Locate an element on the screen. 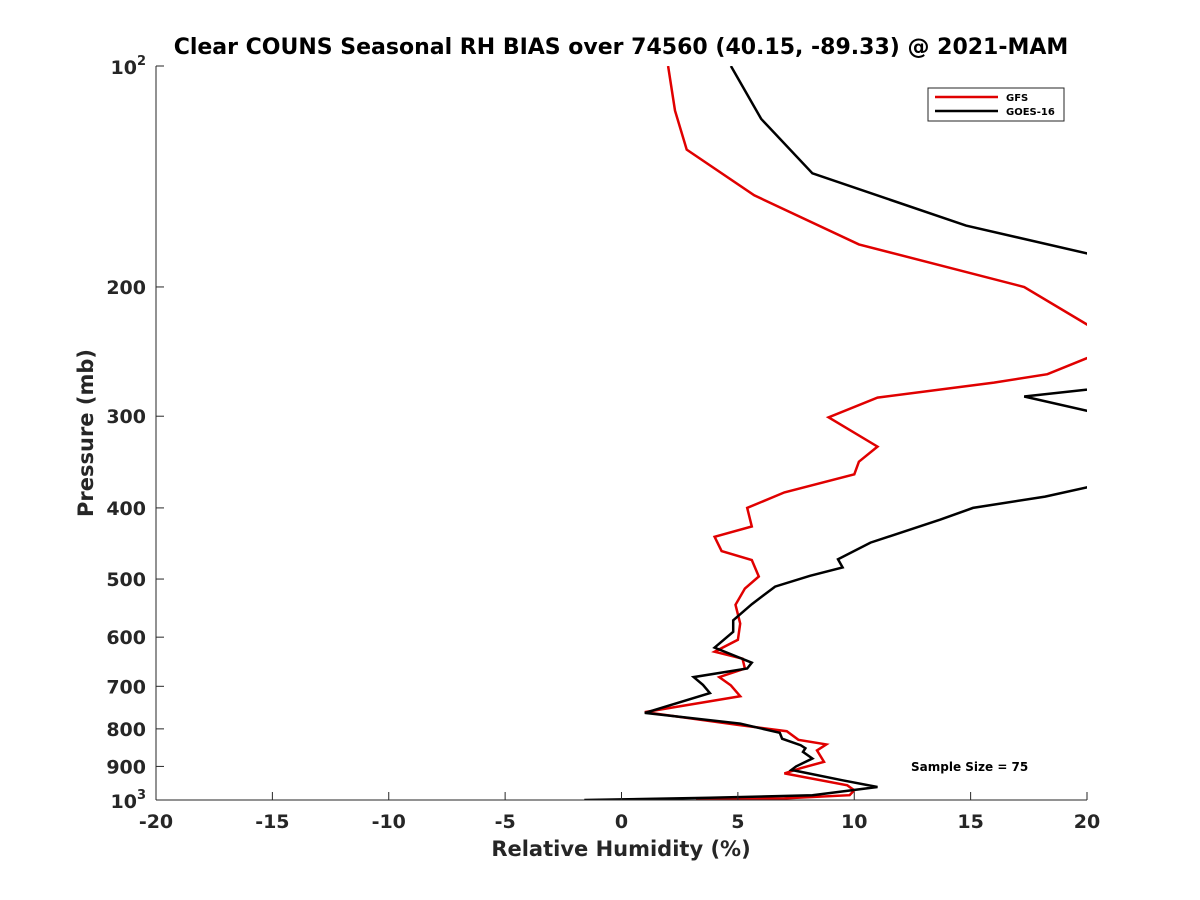 The image size is (1200, 900). x-tick-label: 15 is located at coordinates (970, 822).